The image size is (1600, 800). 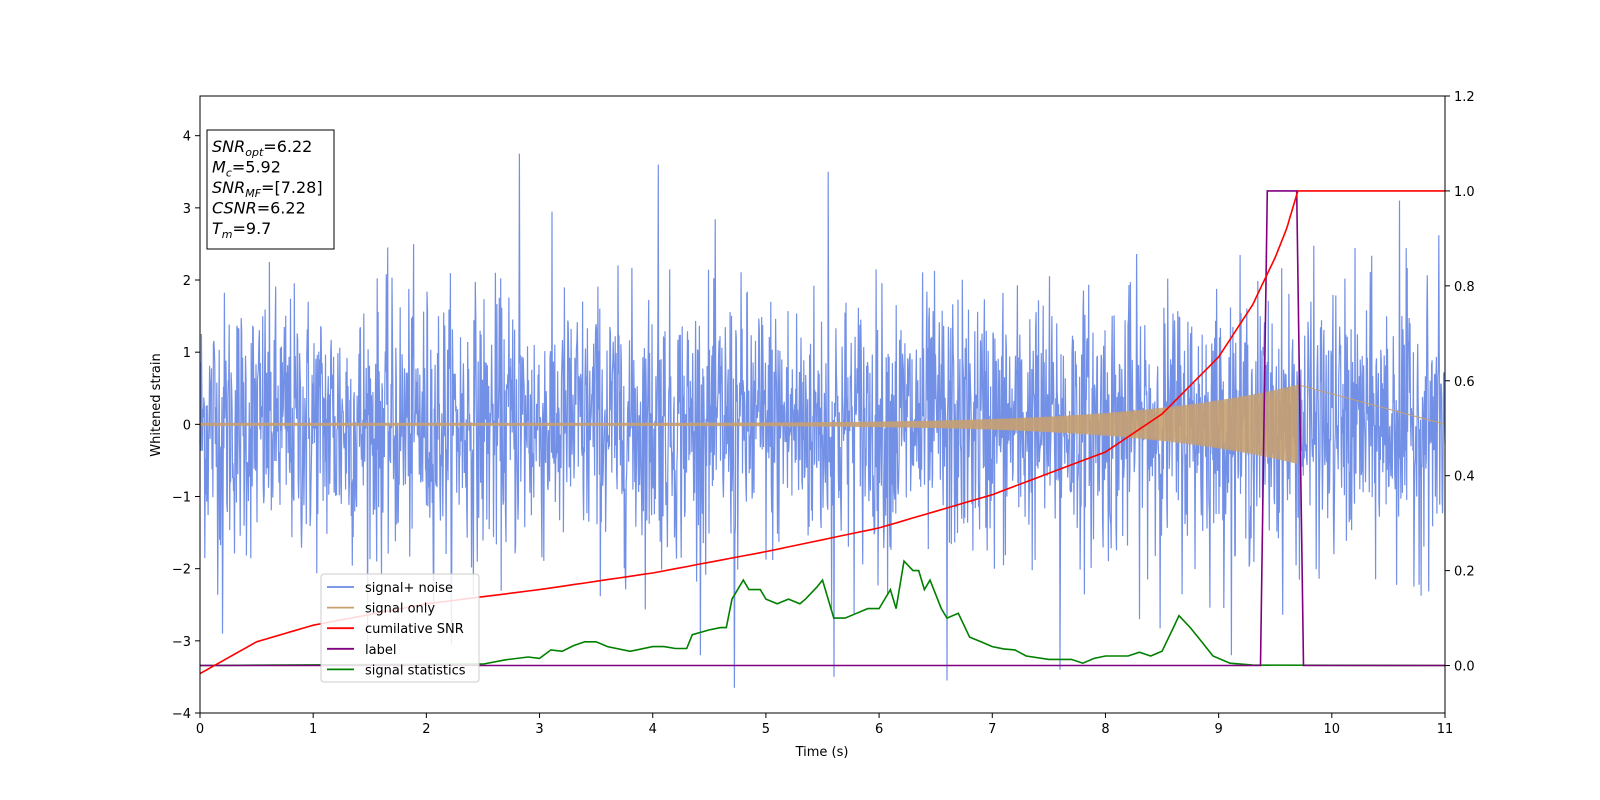 What do you see at coordinates (241, 230) in the screenshot?
I see `info-box-line: Tm=9.7` at bounding box center [241, 230].